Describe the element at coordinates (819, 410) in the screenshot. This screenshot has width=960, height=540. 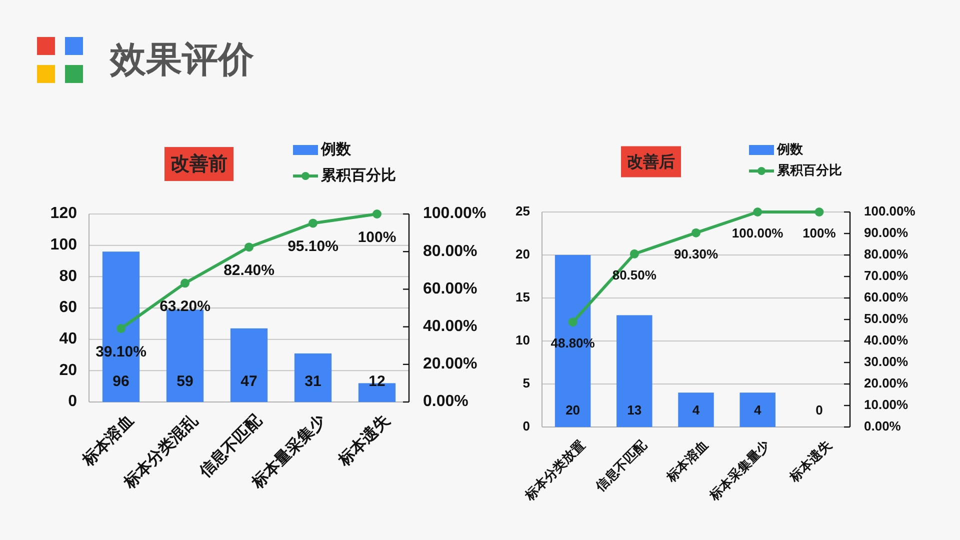
I see `data-label: 0` at that location.